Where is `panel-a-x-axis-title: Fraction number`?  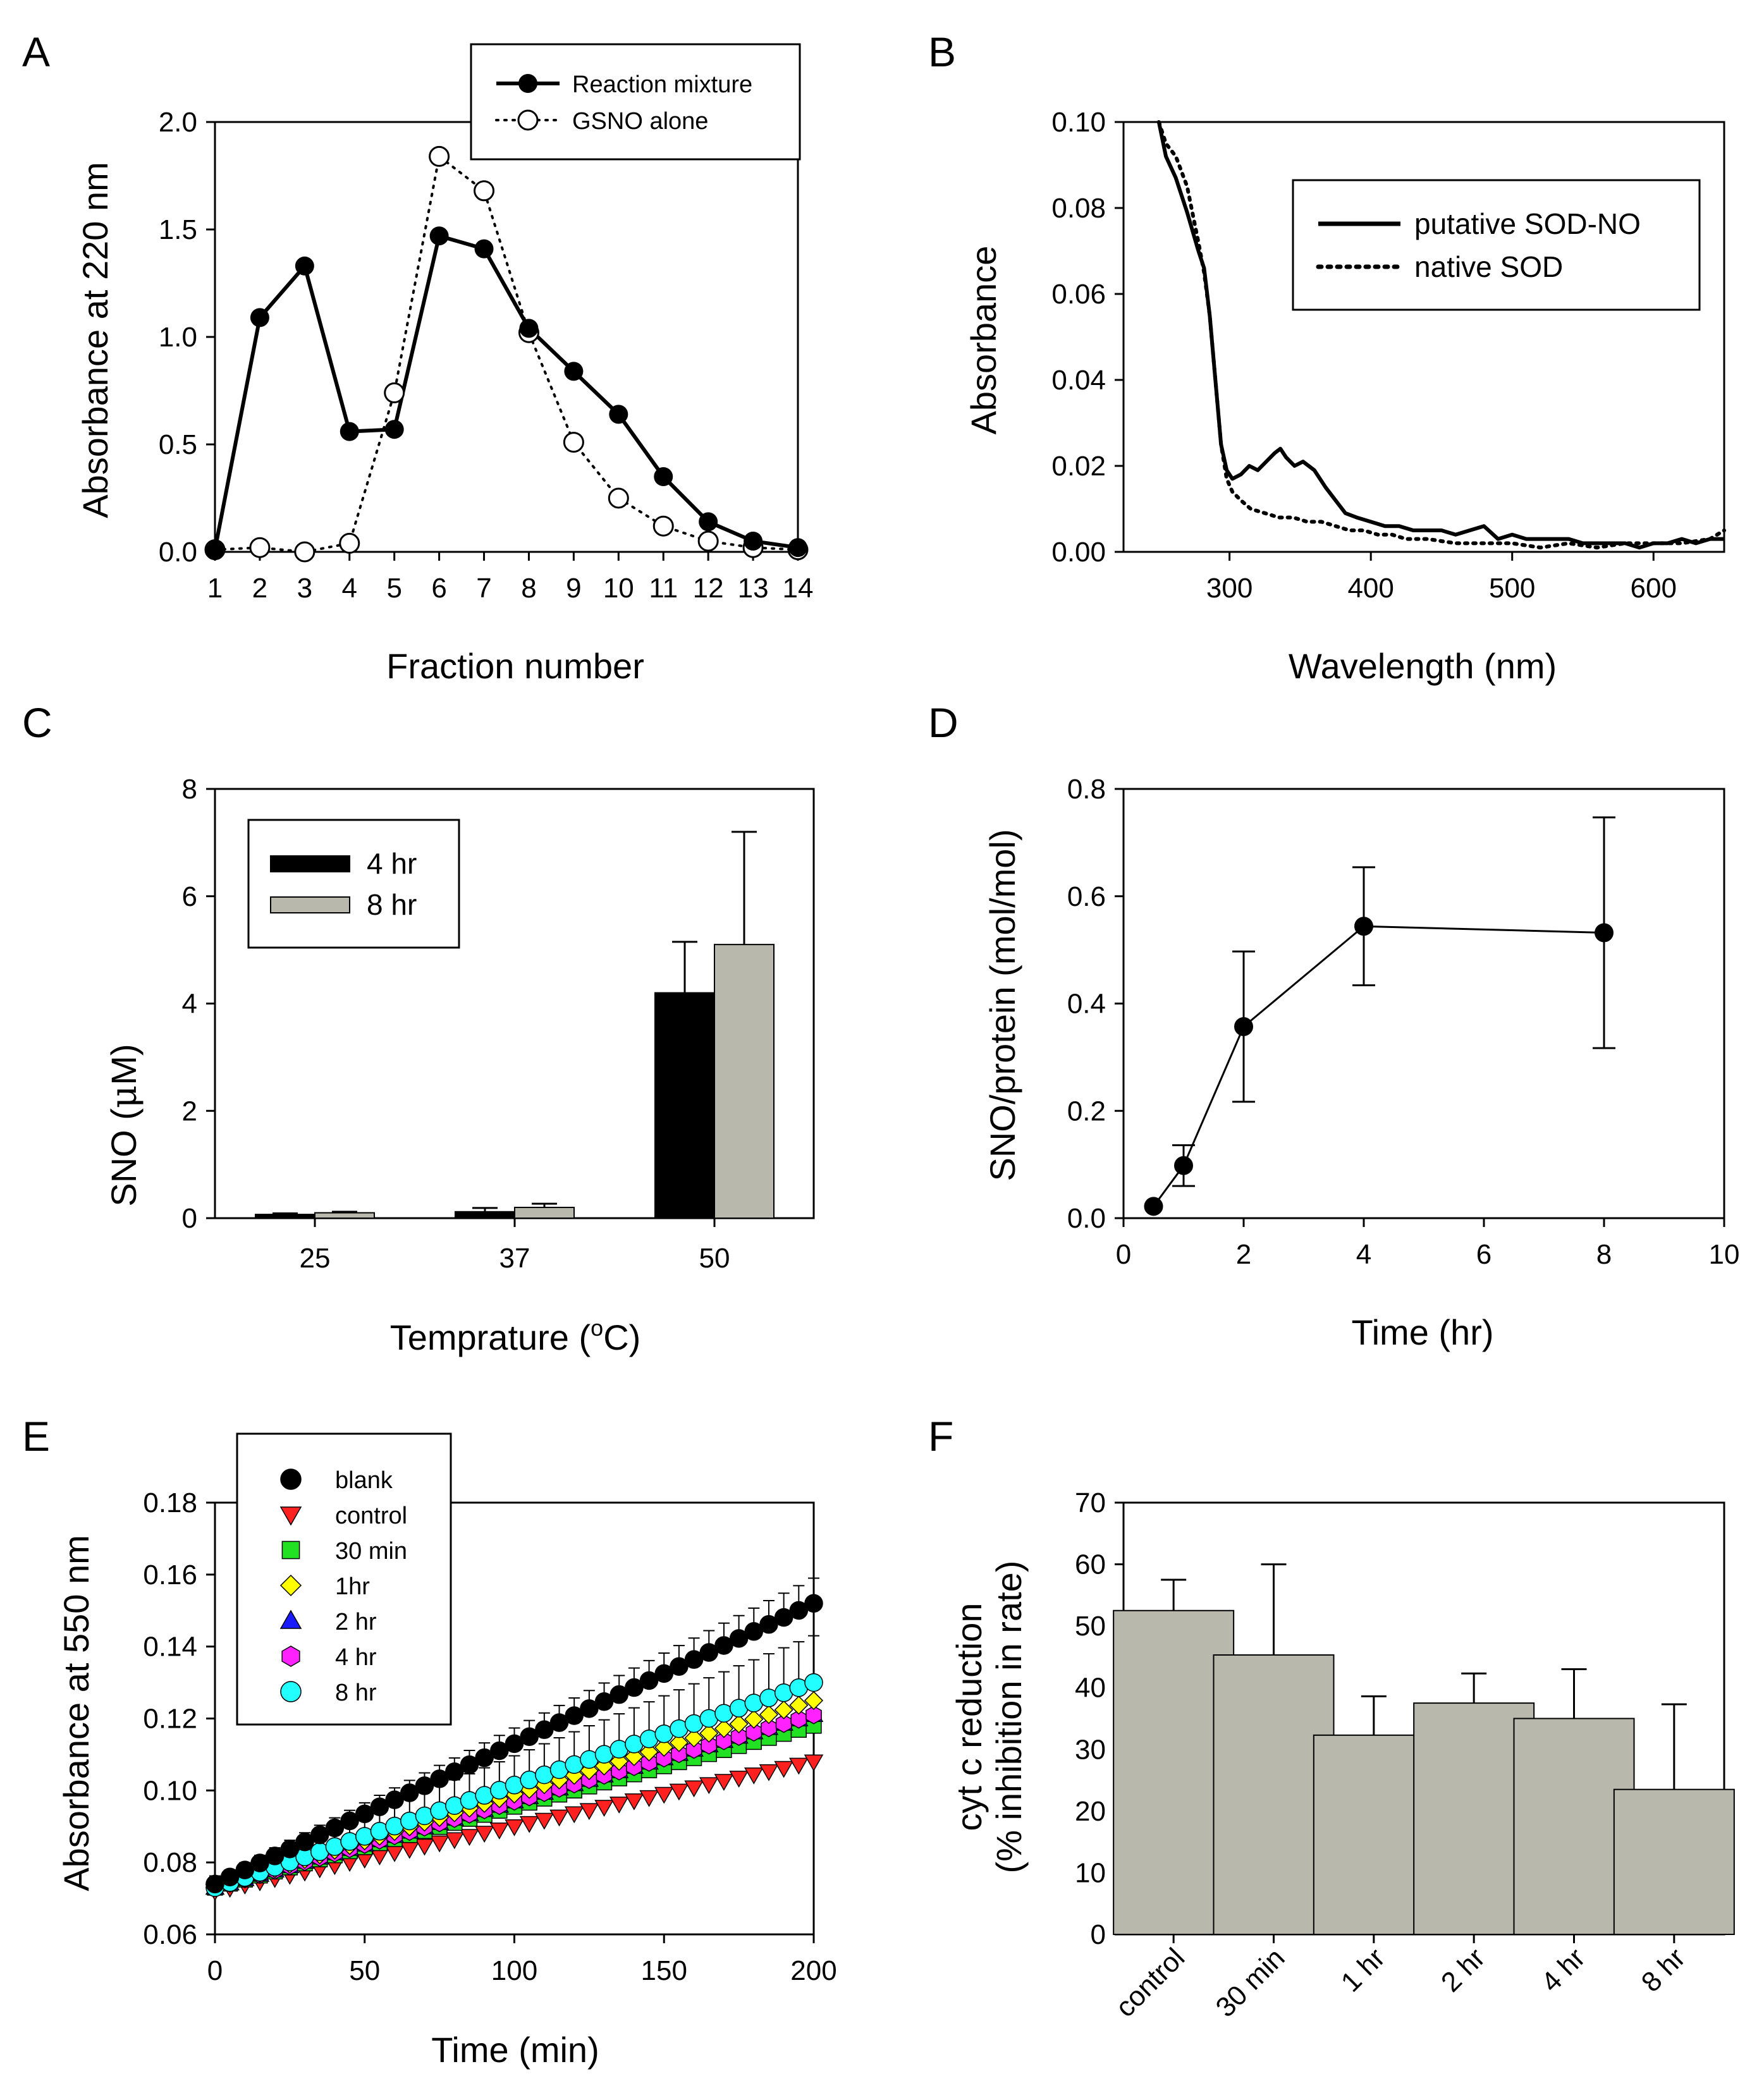 panel-a-x-axis-title: Fraction number is located at coordinates (515, 666).